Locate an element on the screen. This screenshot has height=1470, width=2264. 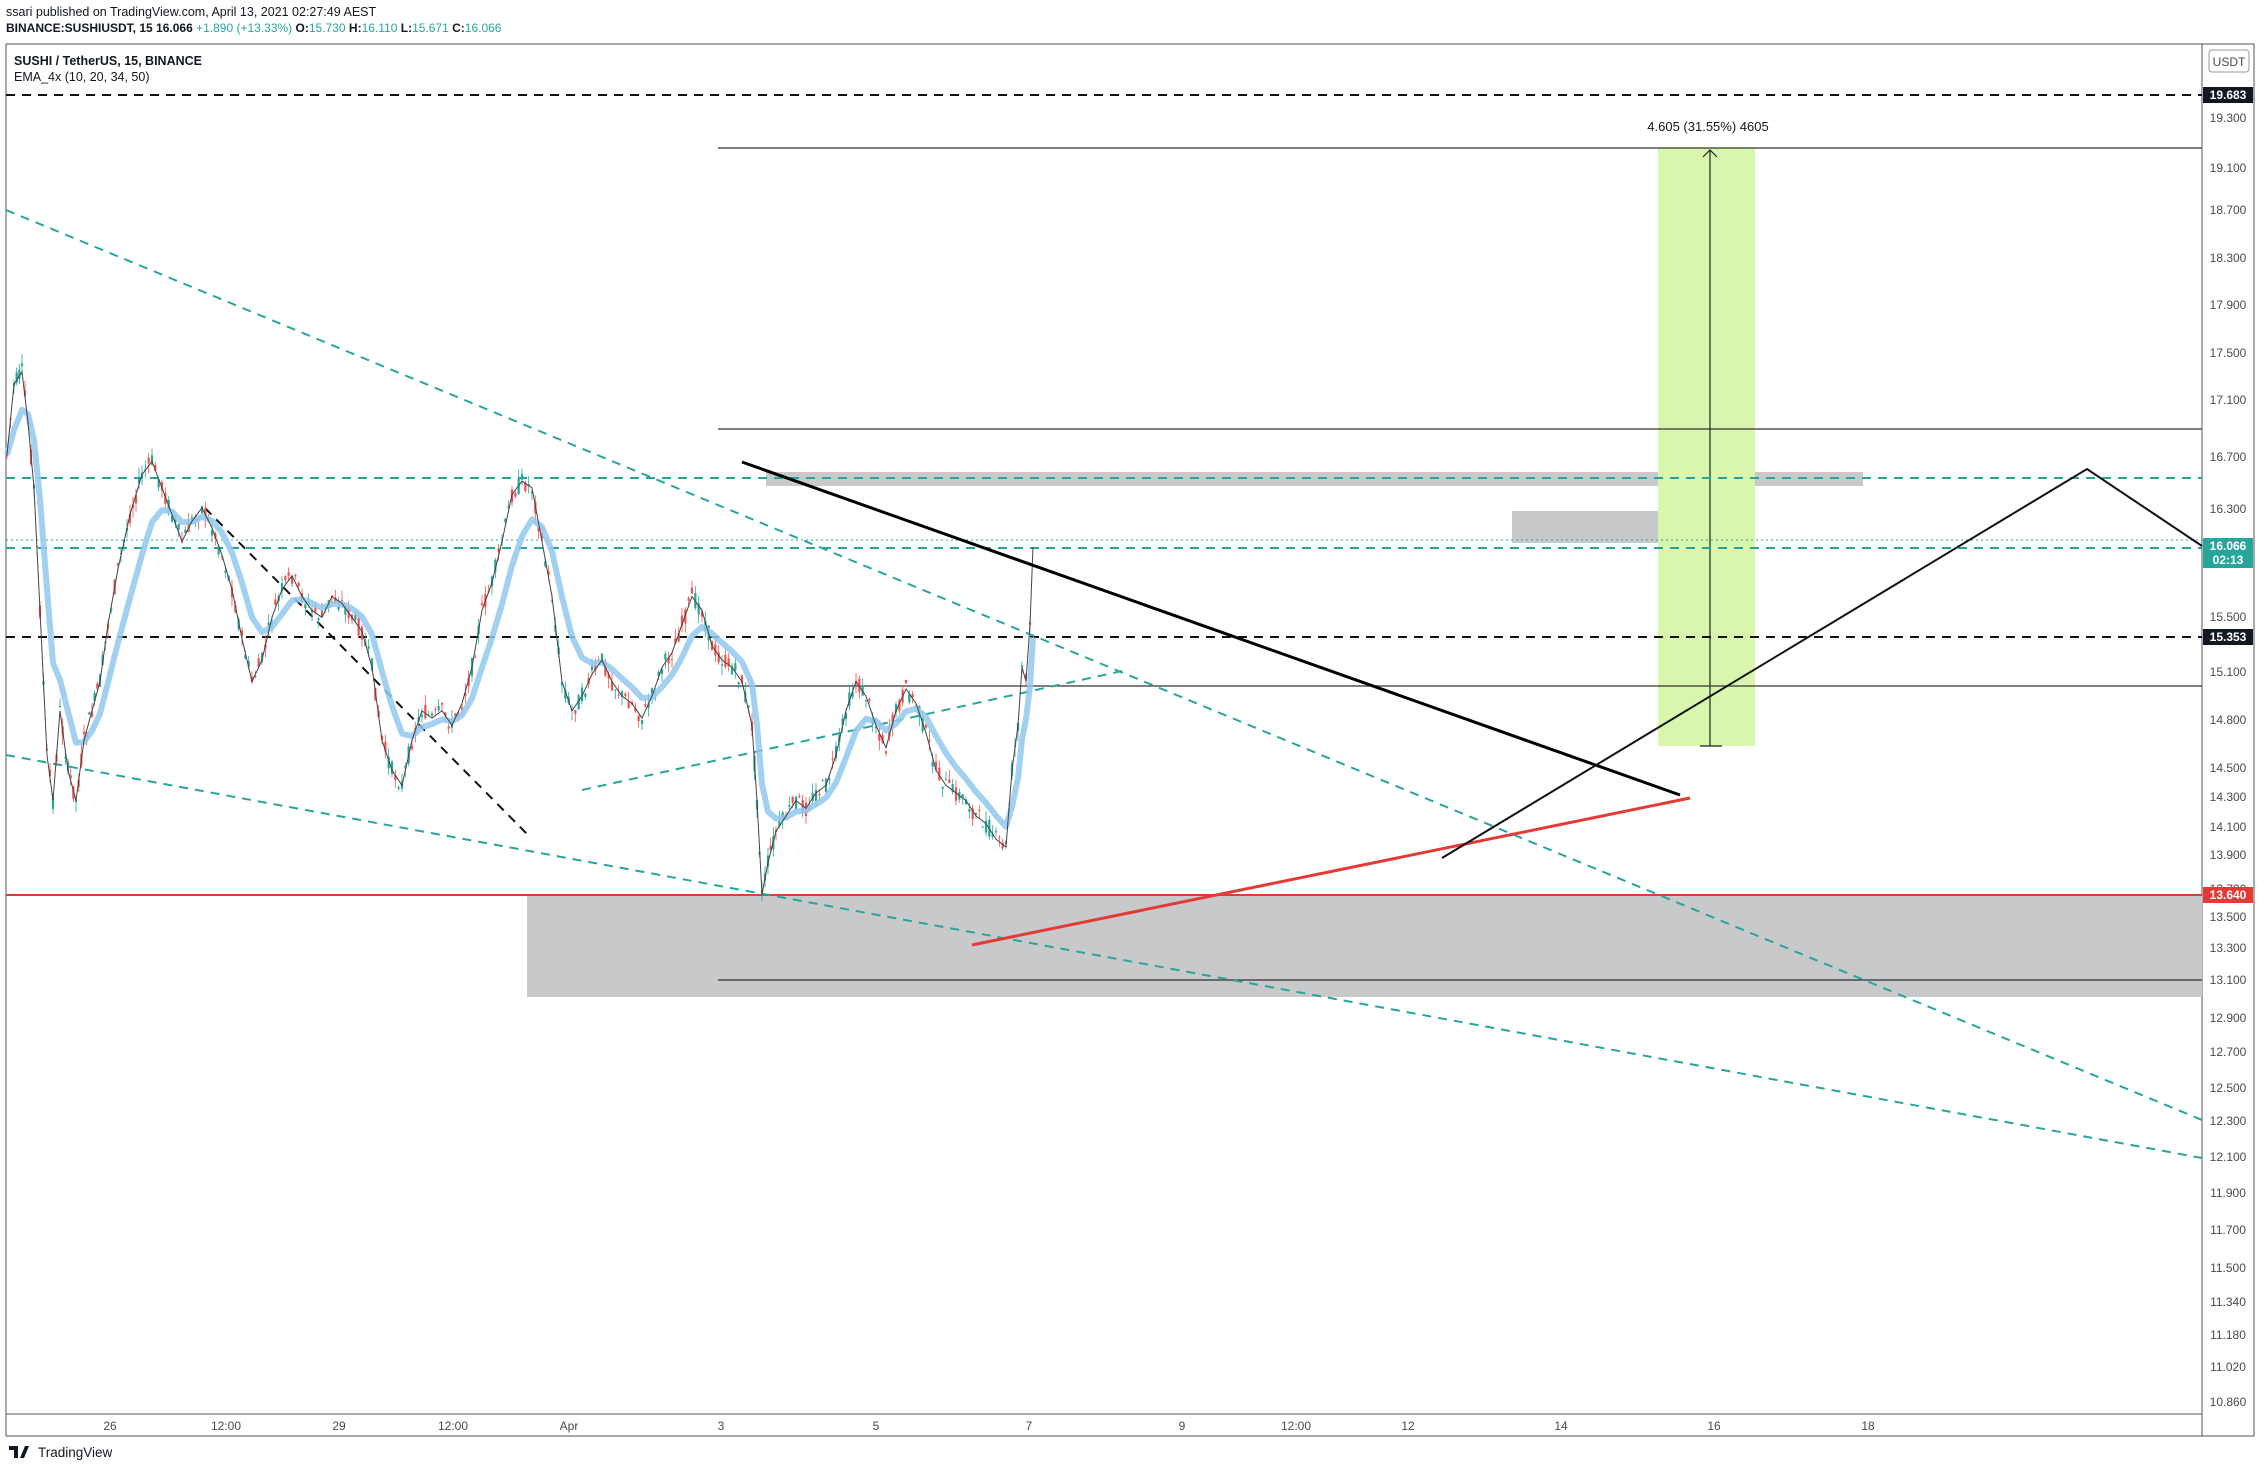
price-tick-label: 19.300 is located at coordinates (2228, 118).